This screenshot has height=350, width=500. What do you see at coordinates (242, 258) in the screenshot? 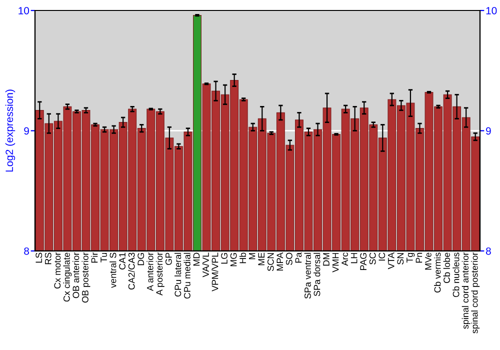
I see `x-tick-label: Hb` at bounding box center [242, 258].